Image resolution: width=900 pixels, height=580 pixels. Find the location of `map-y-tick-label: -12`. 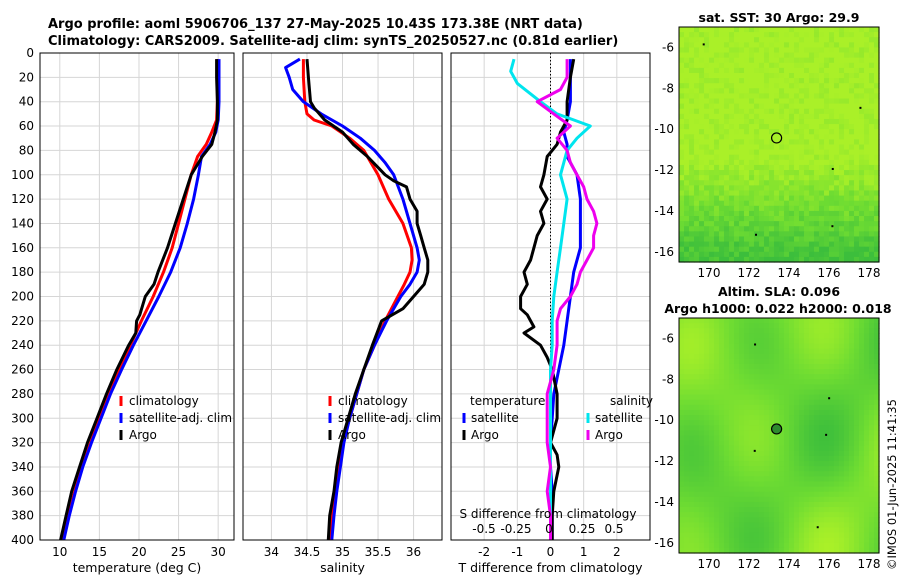

map-y-tick-label: -12 is located at coordinates (664, 170).